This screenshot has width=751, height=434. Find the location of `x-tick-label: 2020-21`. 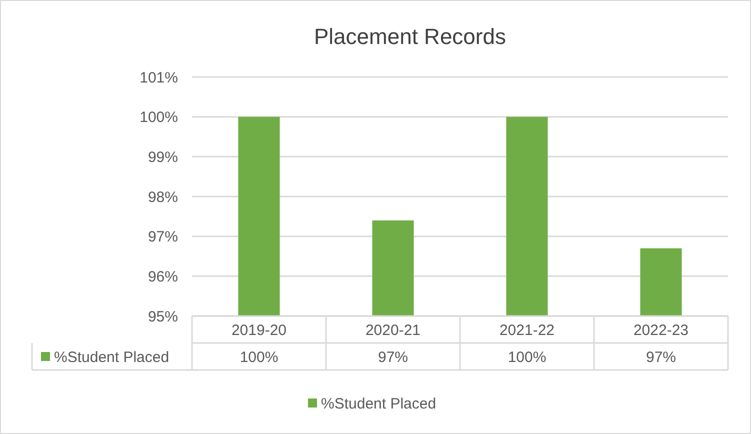

x-tick-label: 2020-21 is located at coordinates (393, 330).